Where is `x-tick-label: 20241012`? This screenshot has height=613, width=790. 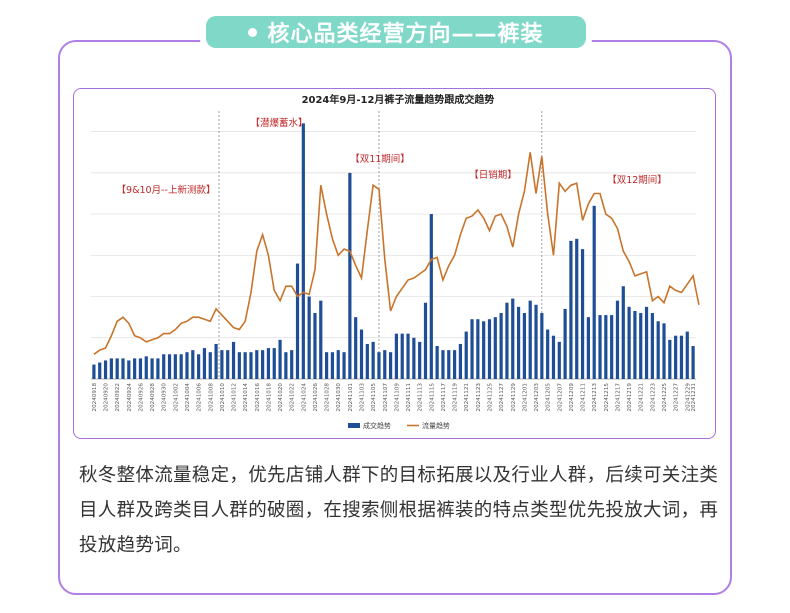 x-tick-label: 20241012 is located at coordinates (235, 397).